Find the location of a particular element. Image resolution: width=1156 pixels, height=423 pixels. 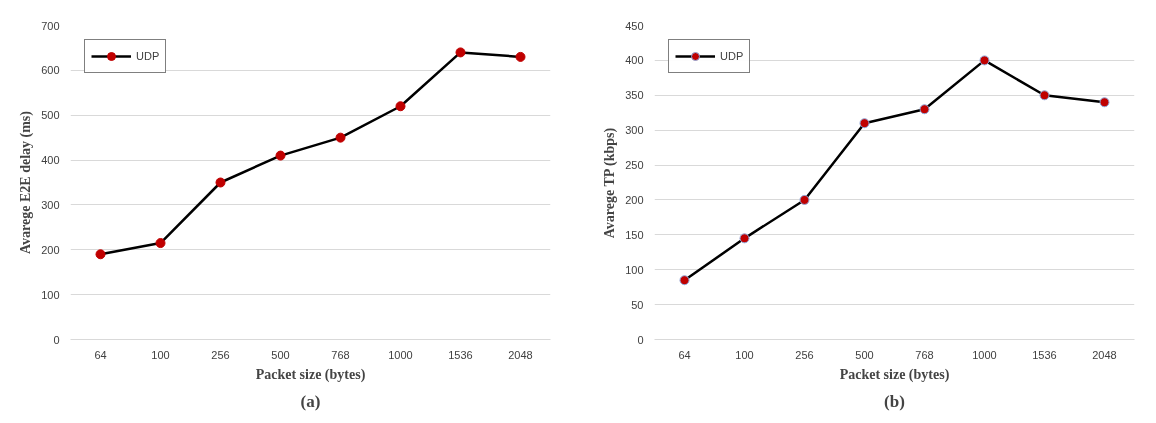

y-tick-label: 150 is located at coordinates (634, 234).